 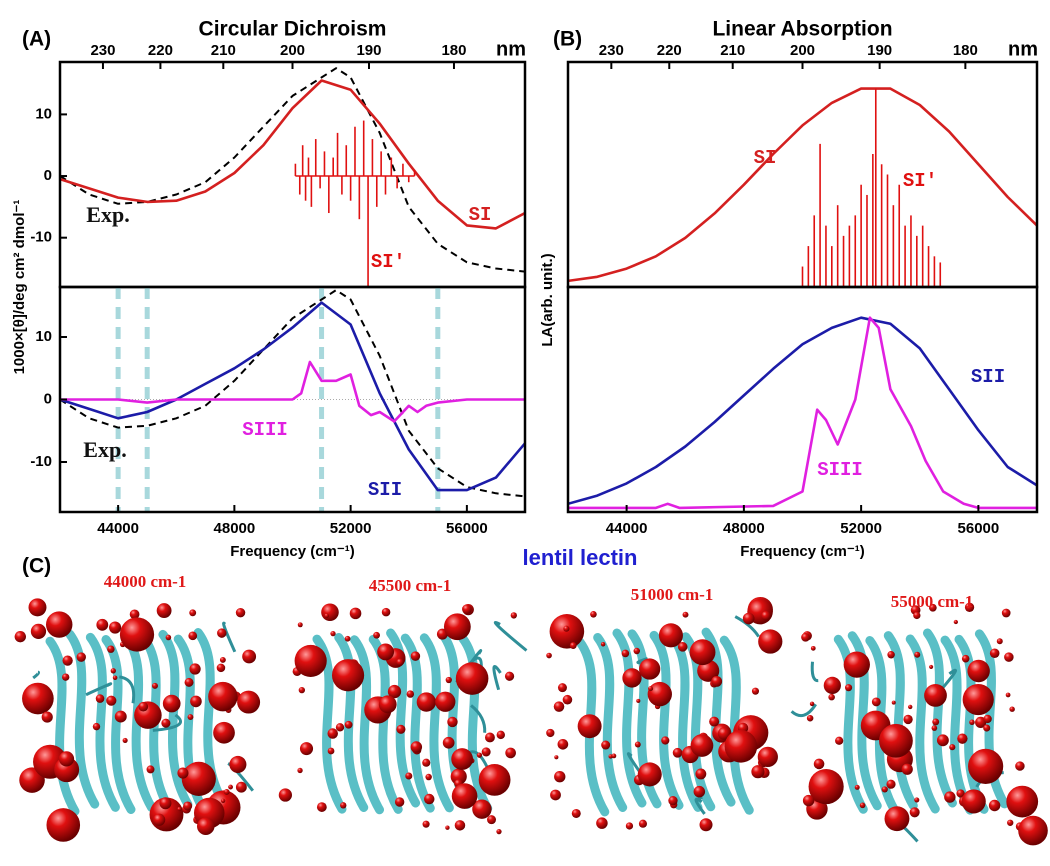 What do you see at coordinates (410, 585) in the screenshot?
I see `structure-label: 45500 cm-1` at bounding box center [410, 585].